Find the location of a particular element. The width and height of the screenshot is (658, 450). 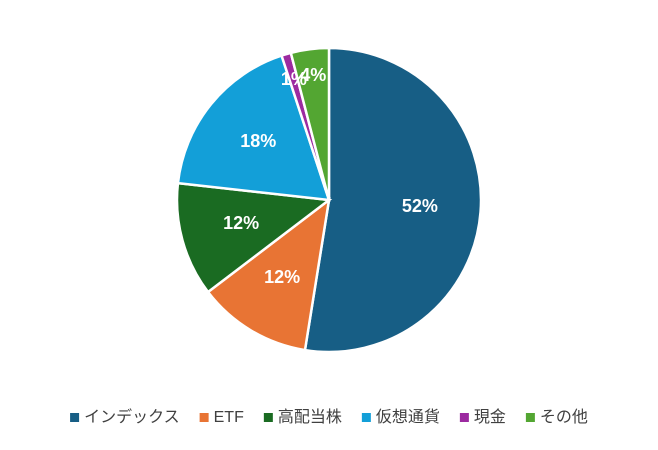

legend-label: その他 is located at coordinates (564, 417).